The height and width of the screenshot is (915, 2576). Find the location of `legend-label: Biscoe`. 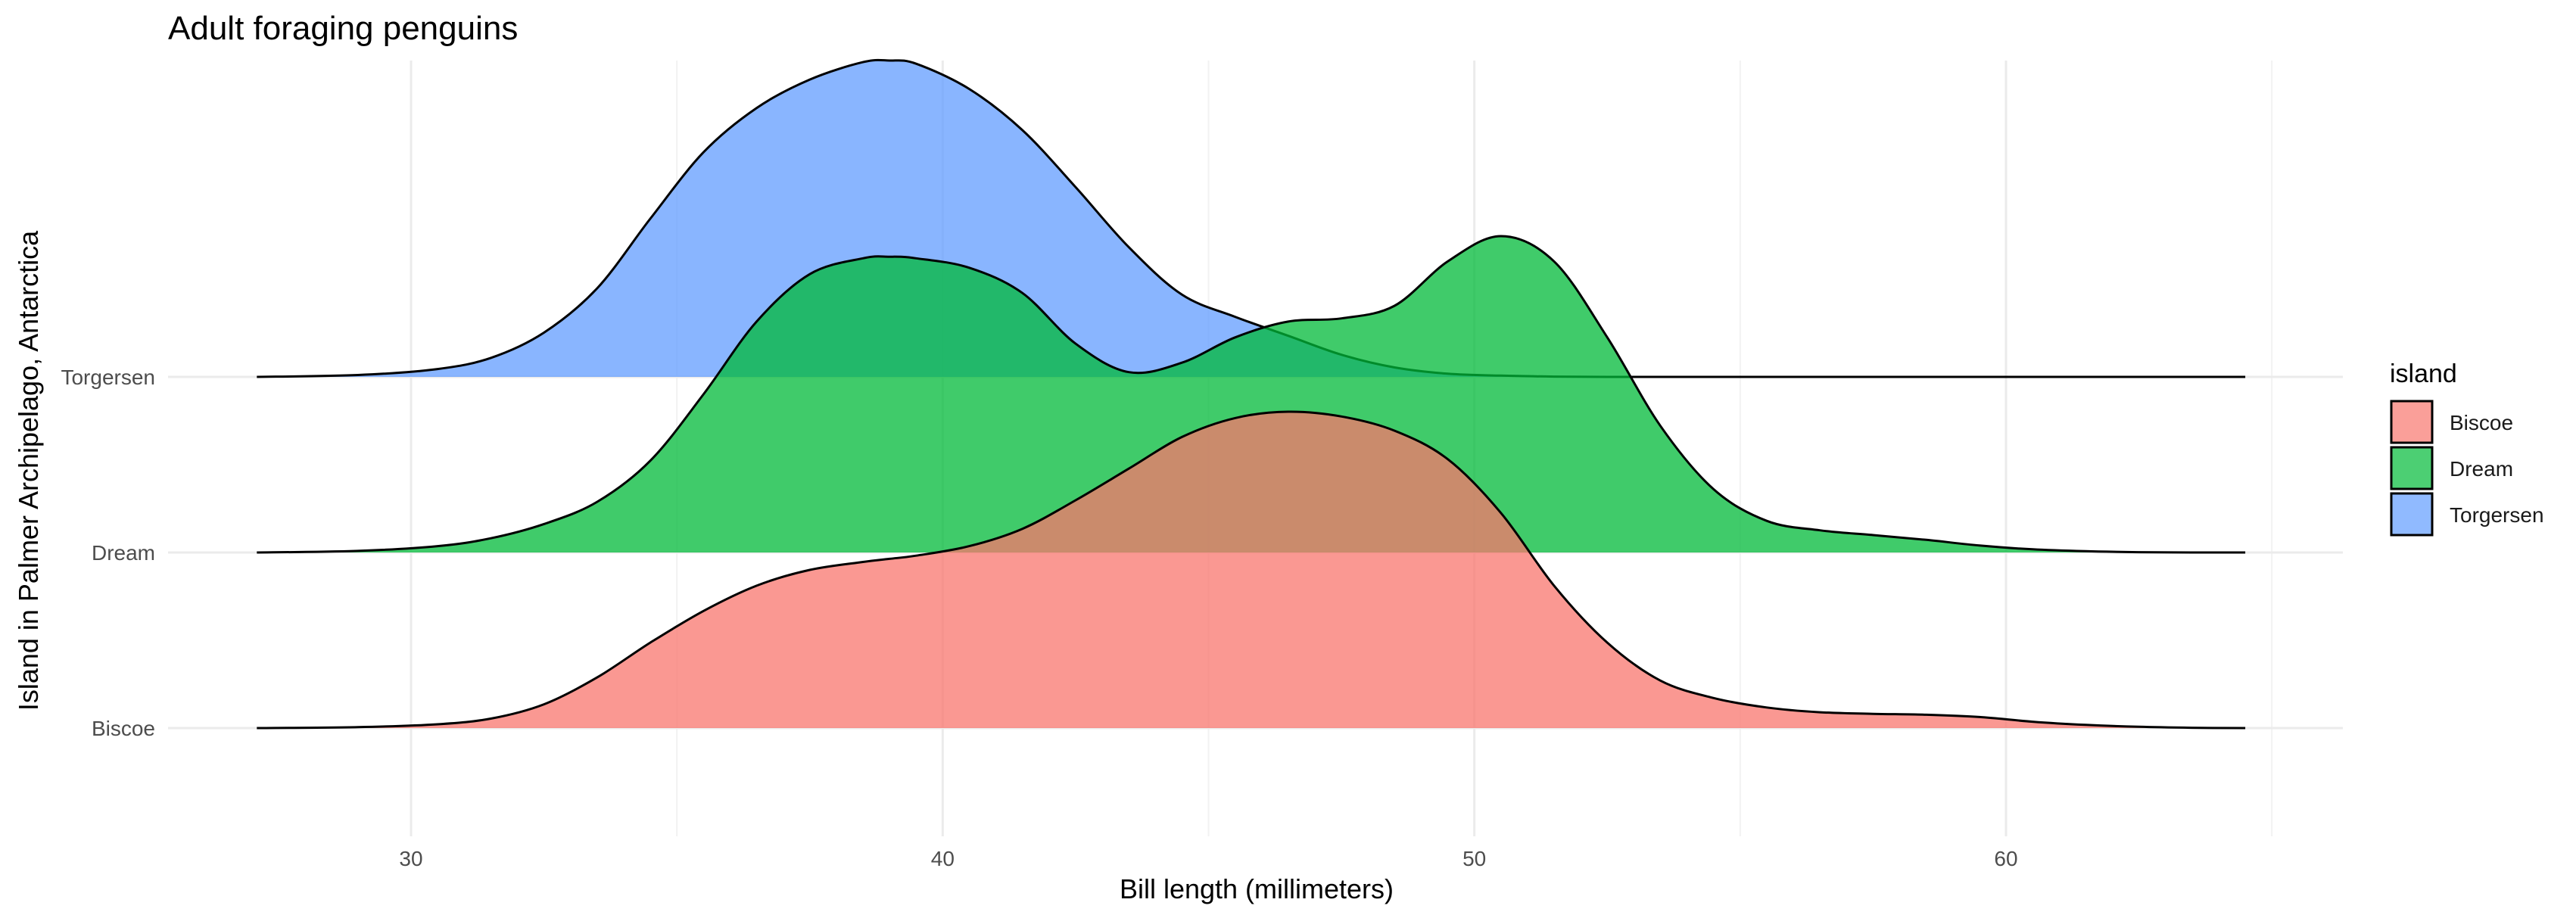

legend-label: Biscoe is located at coordinates (2481, 422).